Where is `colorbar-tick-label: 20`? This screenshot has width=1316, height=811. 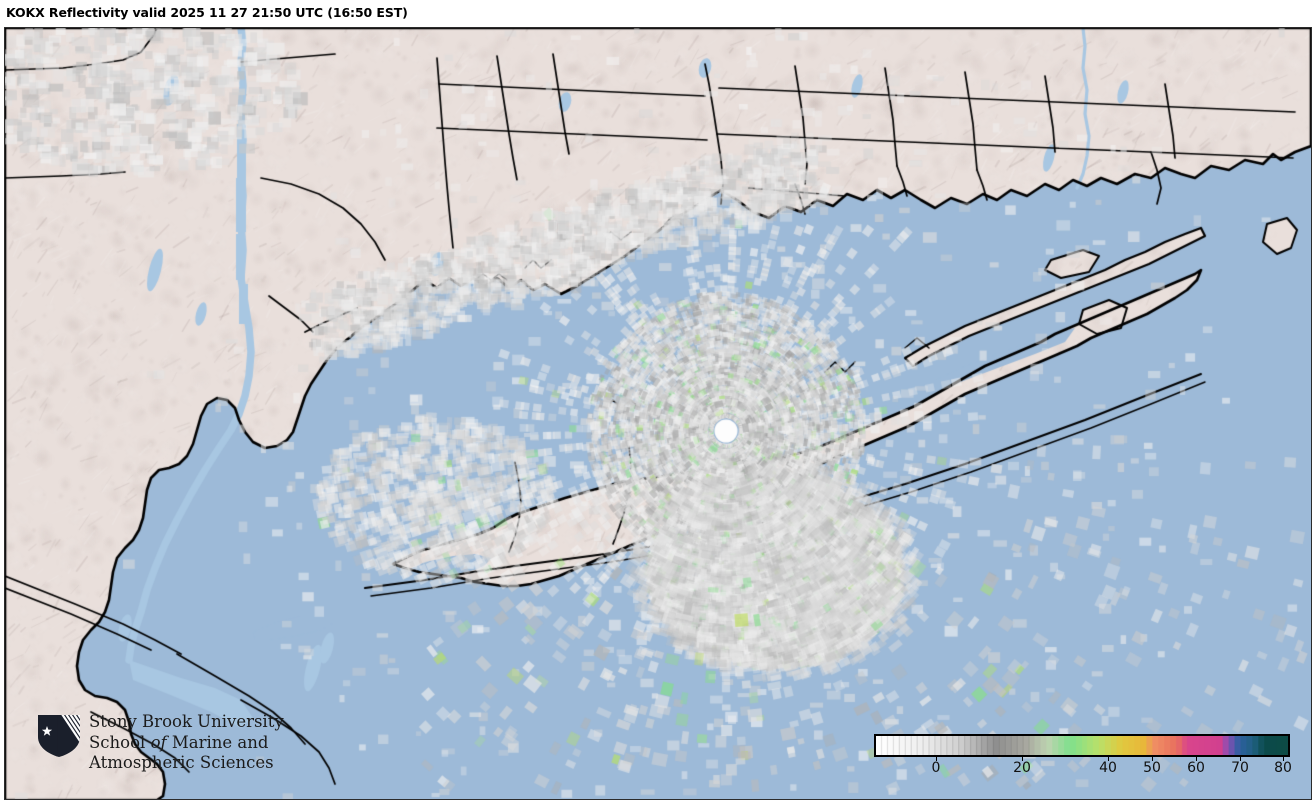
colorbar-tick-label: 20 is located at coordinates (1022, 768).